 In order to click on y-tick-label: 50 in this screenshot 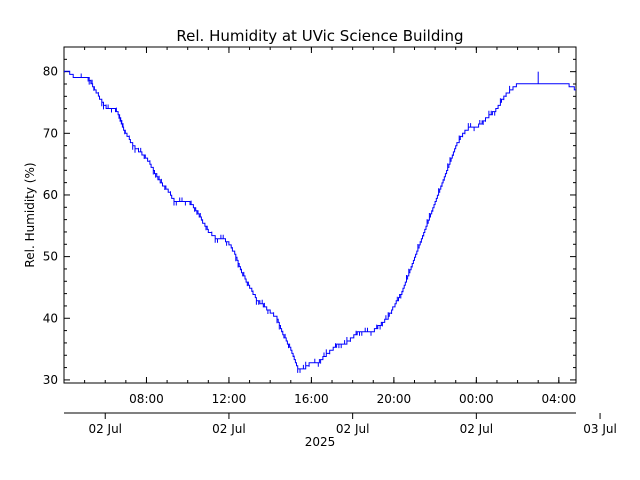, I will do `click(50, 257)`.